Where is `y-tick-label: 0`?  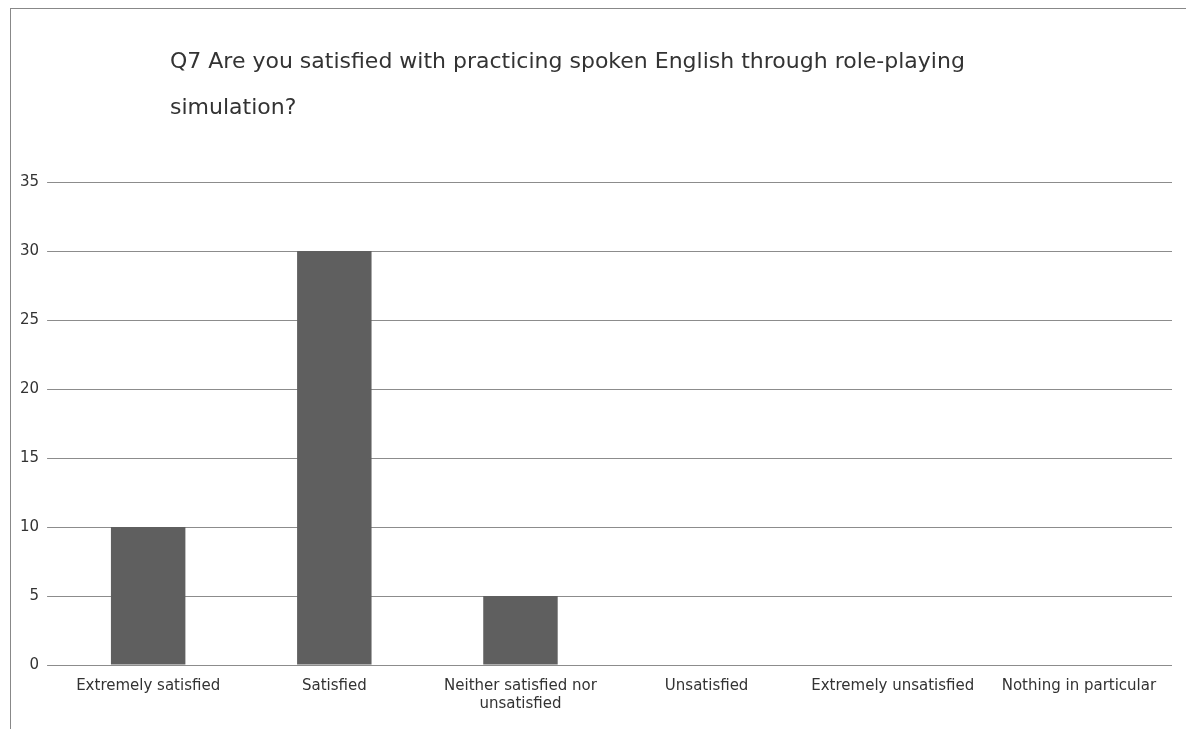 y-tick-label: 0 is located at coordinates (34, 663).